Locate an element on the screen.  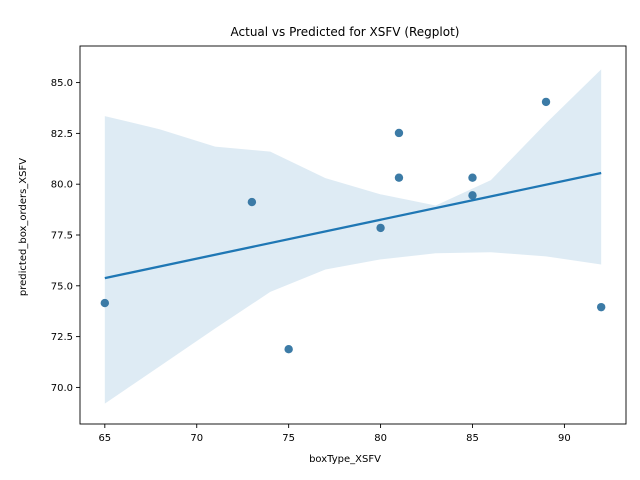
y-tick-label: 75.0 is located at coordinates (62, 286).